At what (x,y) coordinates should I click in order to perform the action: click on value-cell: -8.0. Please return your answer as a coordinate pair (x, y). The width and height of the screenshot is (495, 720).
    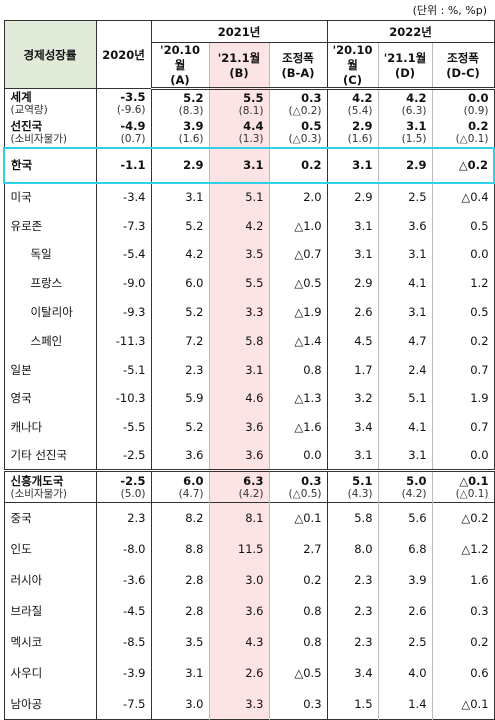
    Looking at the image, I should click on (123, 549).